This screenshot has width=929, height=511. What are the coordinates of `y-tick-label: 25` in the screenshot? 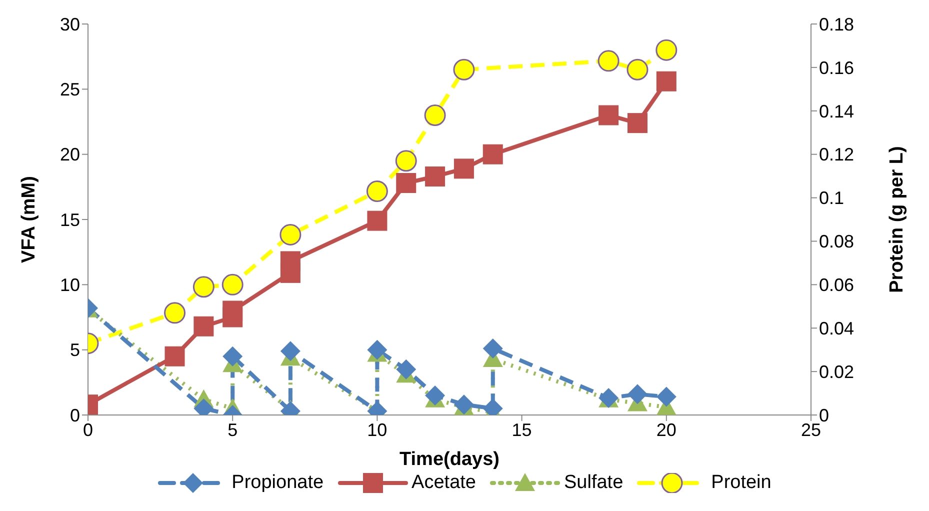 It's located at (70, 90).